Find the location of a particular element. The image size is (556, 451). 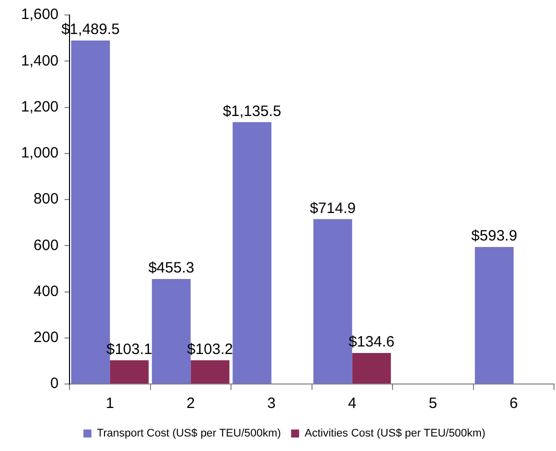

x-tick-label: 6 is located at coordinates (513, 403).